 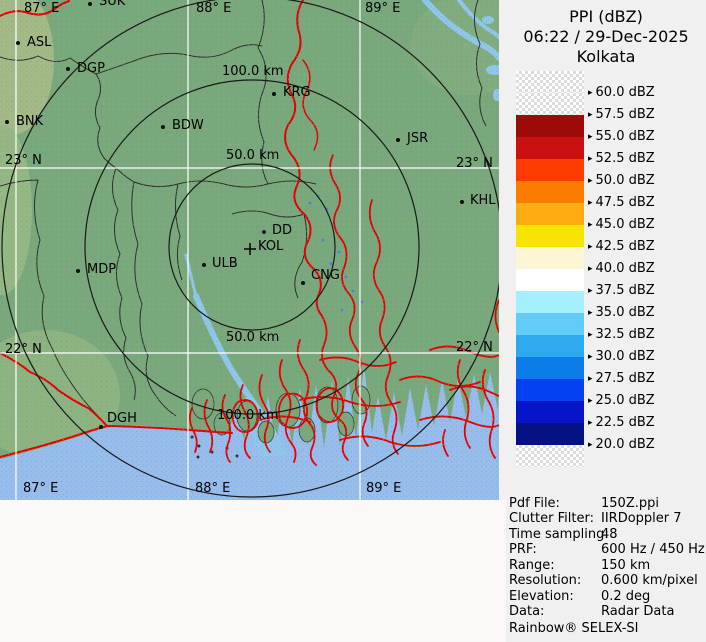 What do you see at coordinates (621, 444) in the screenshot?
I see `legend-label: ▸ 20.0 dBZ` at bounding box center [621, 444].